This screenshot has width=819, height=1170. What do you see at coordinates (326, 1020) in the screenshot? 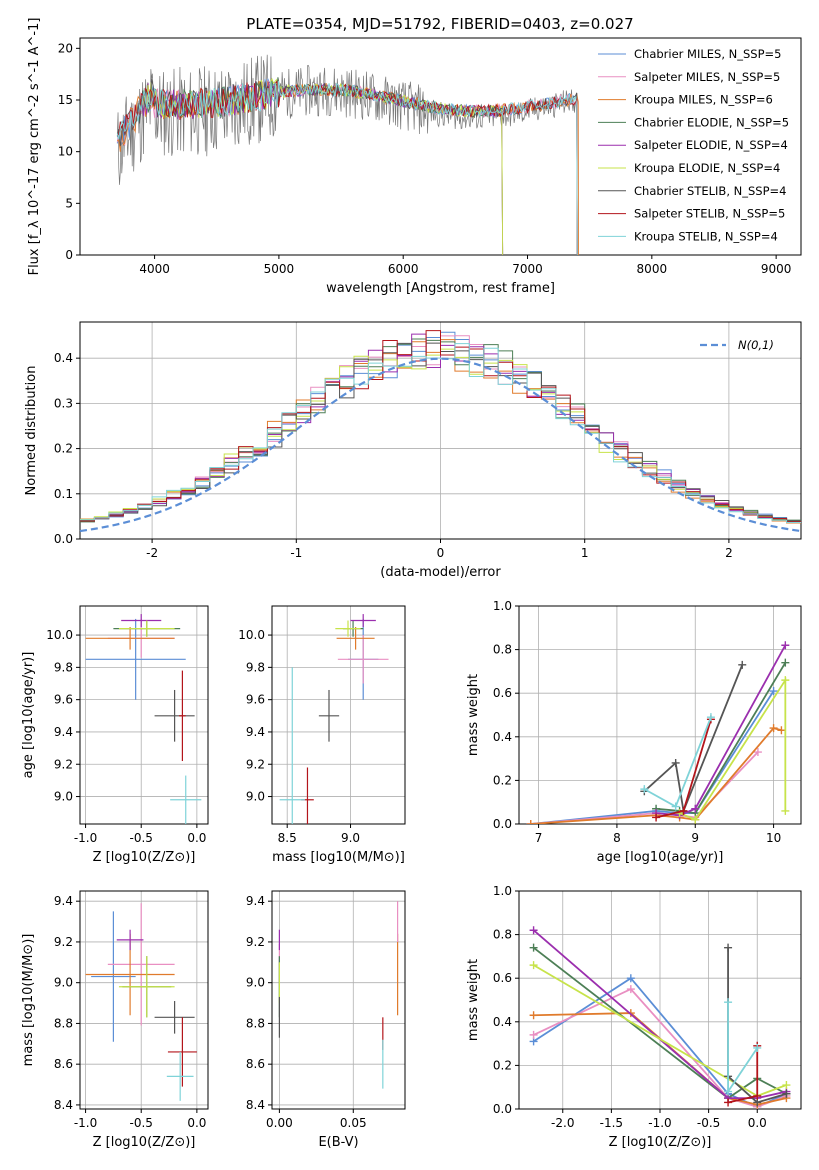
I see `mass_vs_EBV-axes: 0.00 0.05 8.4 8.6 8.8 9.0 9.2 9.4 E(B-V)` at bounding box center [326, 1020].